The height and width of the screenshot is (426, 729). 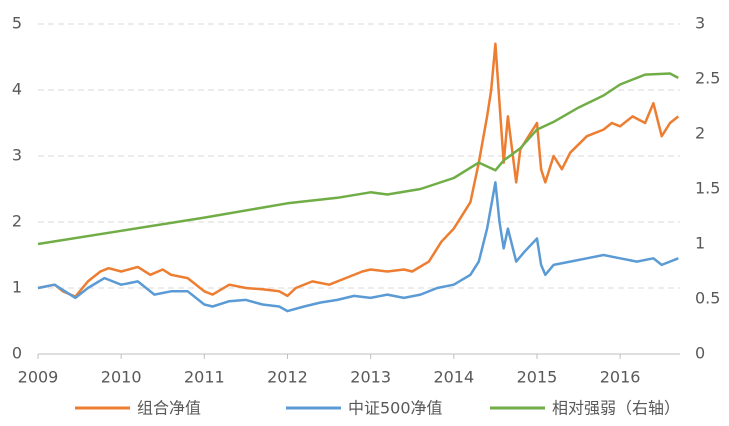 What do you see at coordinates (700, 133) in the screenshot?
I see `y2-tick-label: 2` at bounding box center [700, 133].